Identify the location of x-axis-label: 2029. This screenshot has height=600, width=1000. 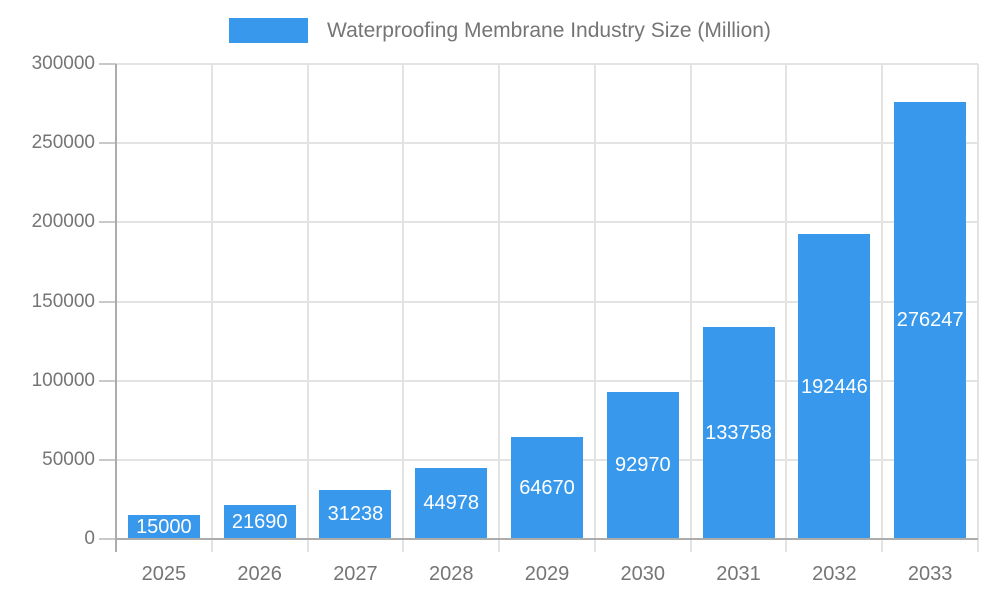
(547, 574).